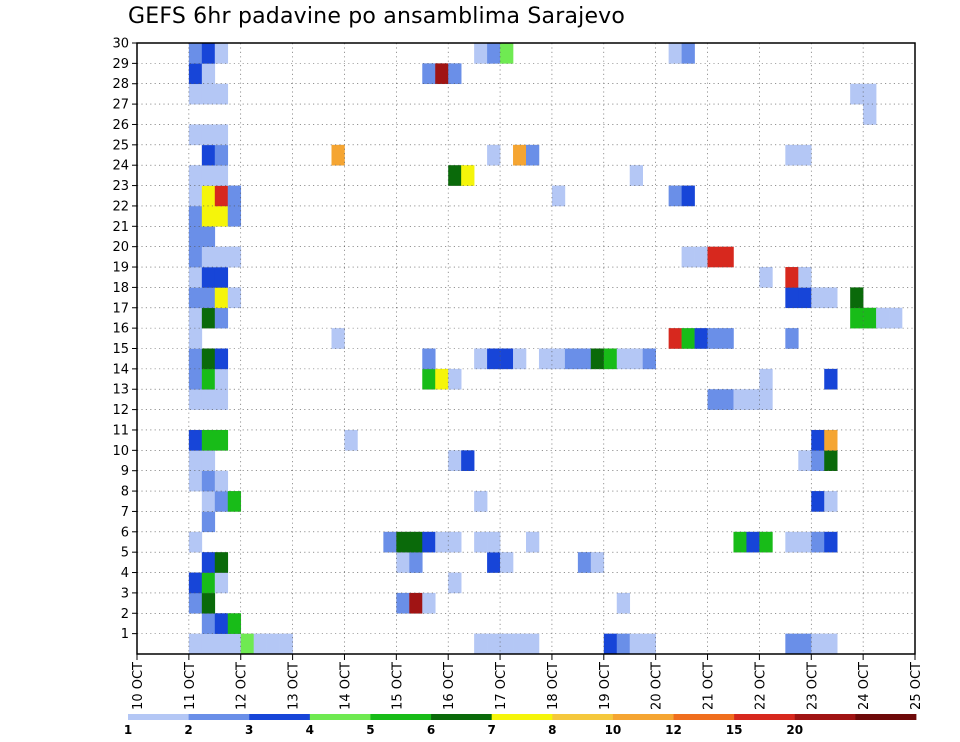 This screenshot has height=742, width=960. Describe the element at coordinates (120, 288) in the screenshot. I see `y-tick-label: 18` at that location.